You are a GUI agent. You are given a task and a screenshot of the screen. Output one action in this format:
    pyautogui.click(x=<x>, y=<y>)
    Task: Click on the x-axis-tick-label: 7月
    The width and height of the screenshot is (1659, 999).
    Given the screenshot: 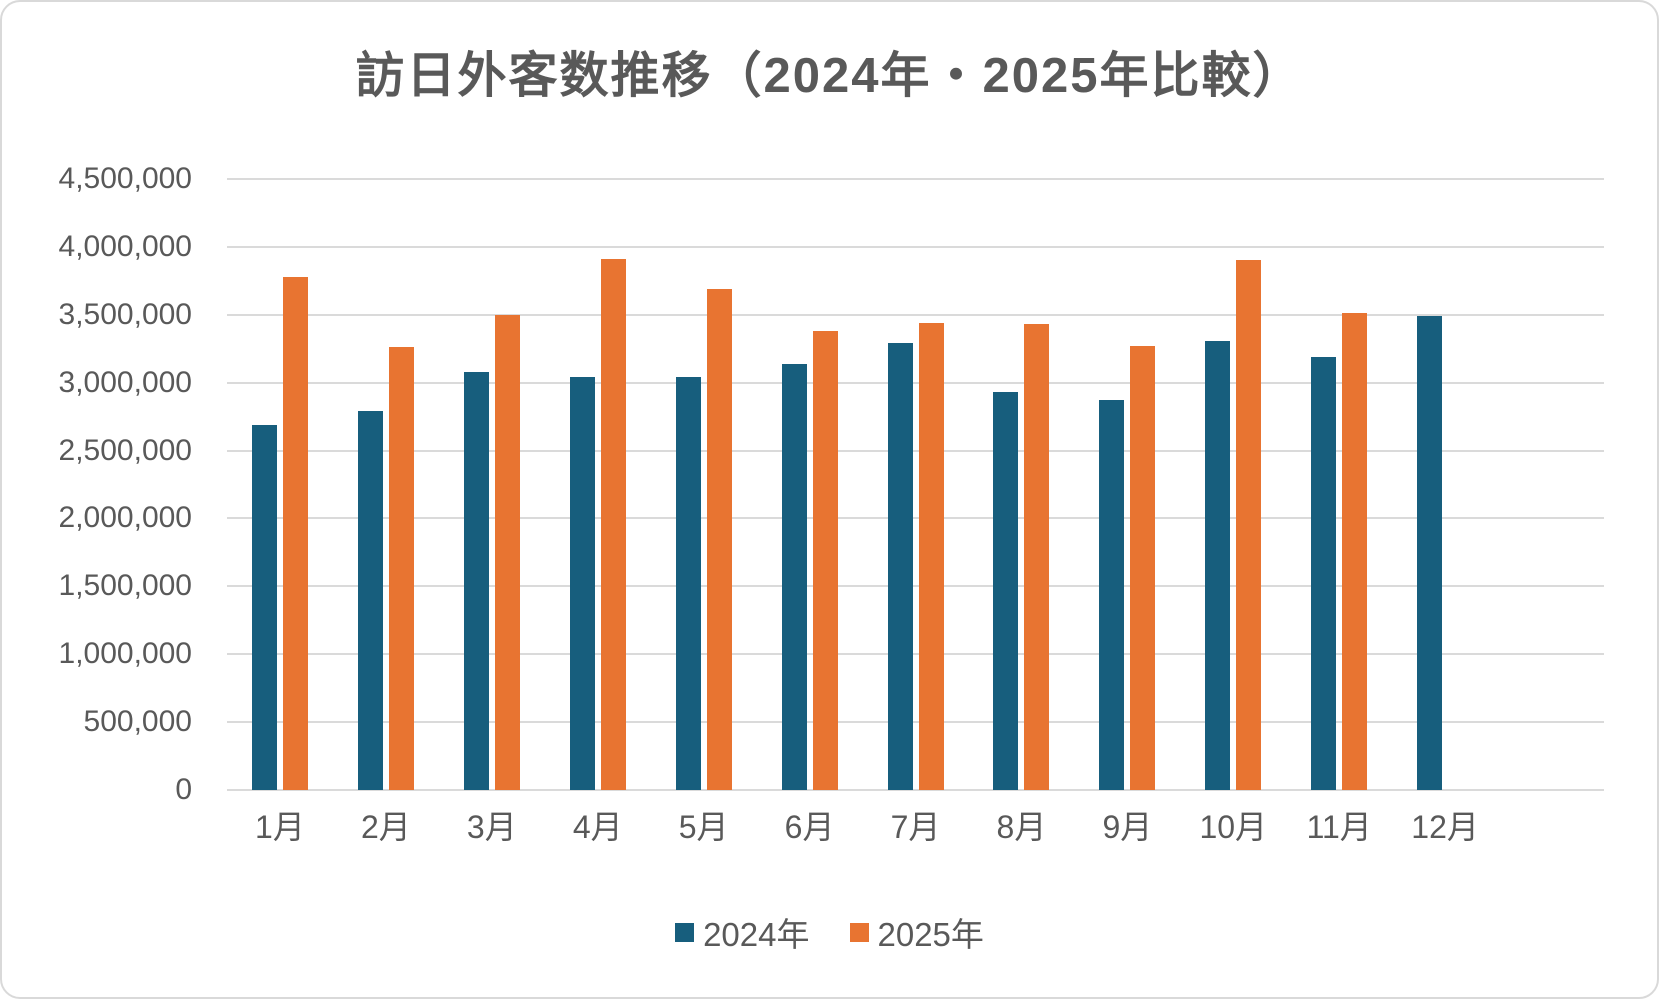 What is the action you would take?
    pyautogui.click(x=915, y=827)
    